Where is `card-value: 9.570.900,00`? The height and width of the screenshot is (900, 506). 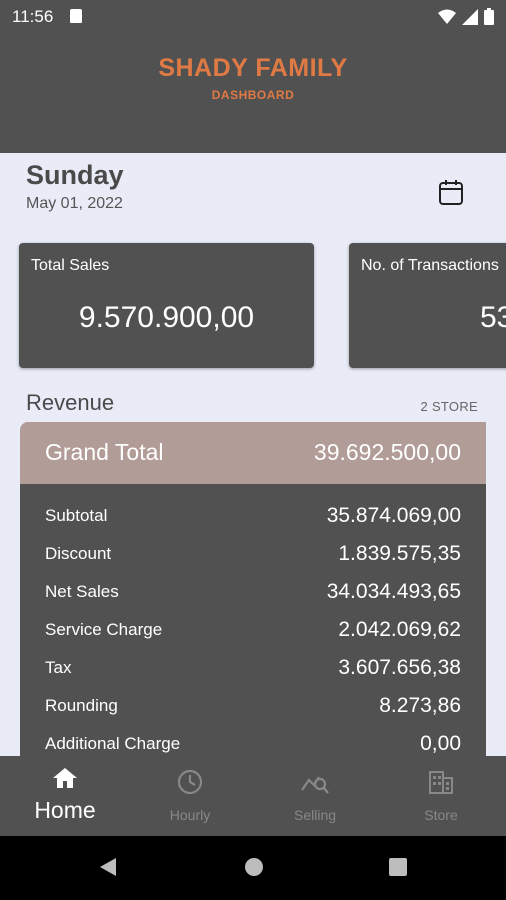 card-value: 9.570.900,00 is located at coordinates (166, 317).